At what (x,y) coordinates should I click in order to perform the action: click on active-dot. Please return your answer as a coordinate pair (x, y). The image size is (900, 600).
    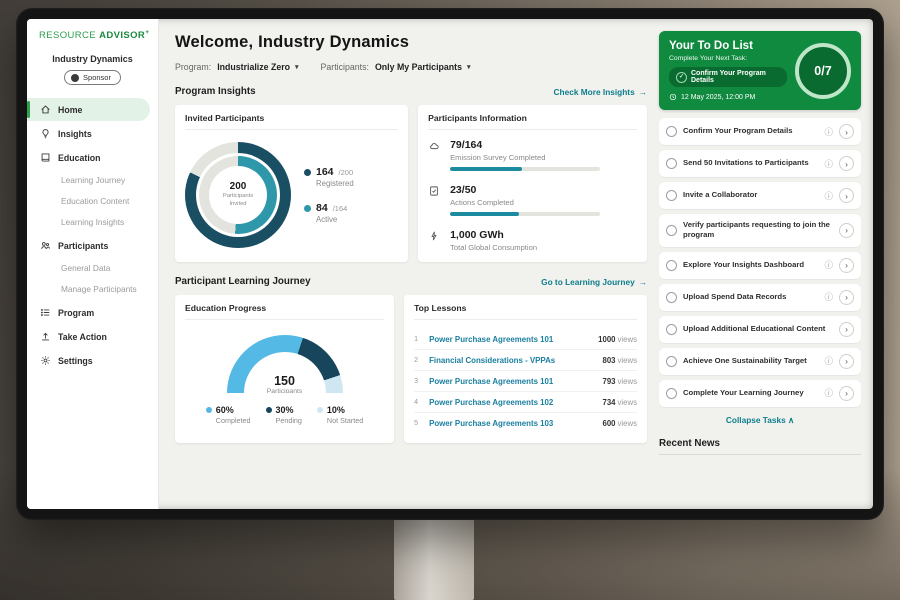
    Looking at the image, I should click on (307, 208).